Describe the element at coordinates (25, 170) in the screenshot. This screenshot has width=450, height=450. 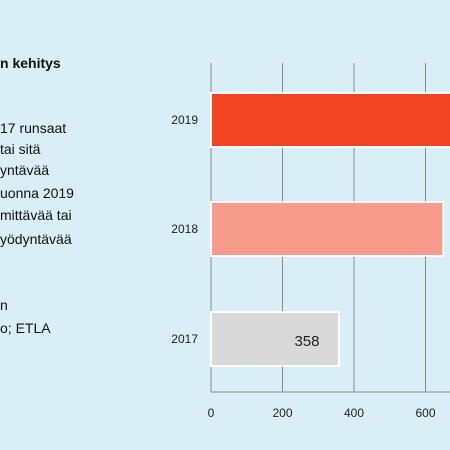
I see `paragraph-line: yntävää` at that location.